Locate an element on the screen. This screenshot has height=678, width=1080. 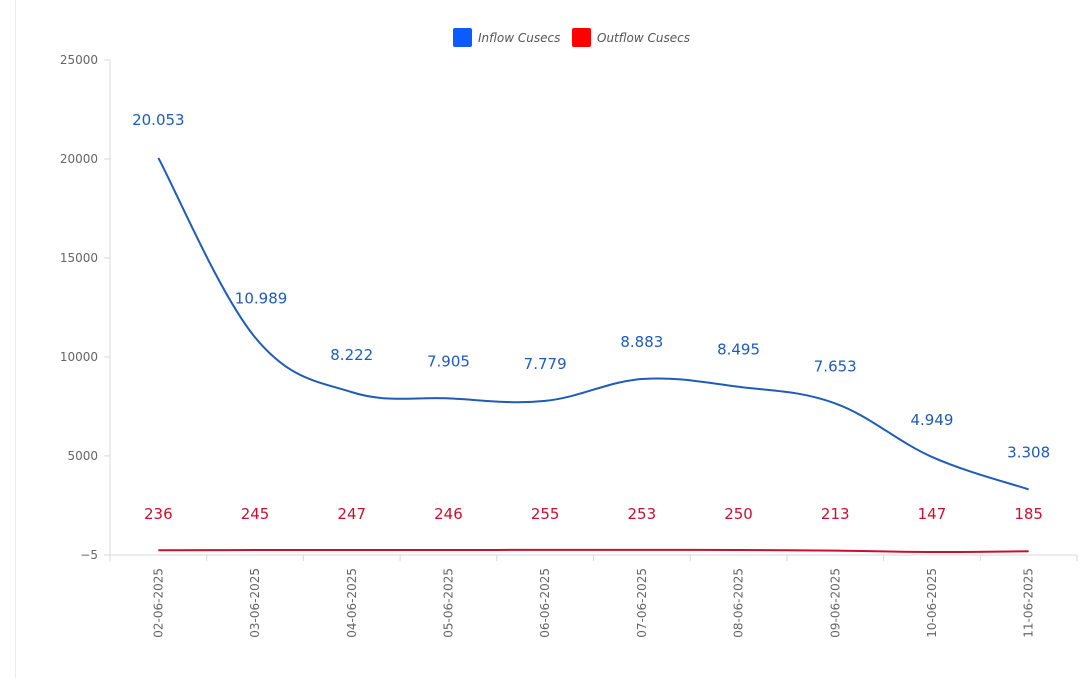
y-tick-label: −5 is located at coordinates (89, 555).